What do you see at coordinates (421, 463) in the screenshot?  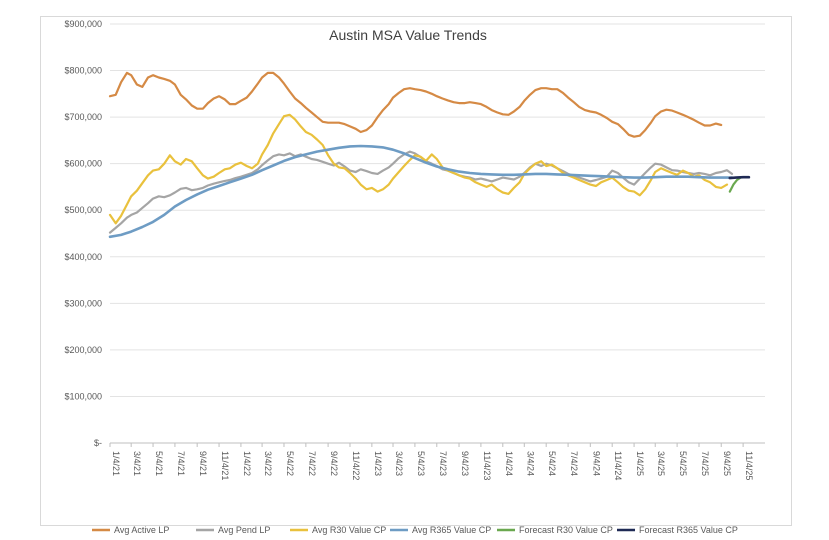 I see `x-tick-label: 5/4/23` at bounding box center [421, 463].